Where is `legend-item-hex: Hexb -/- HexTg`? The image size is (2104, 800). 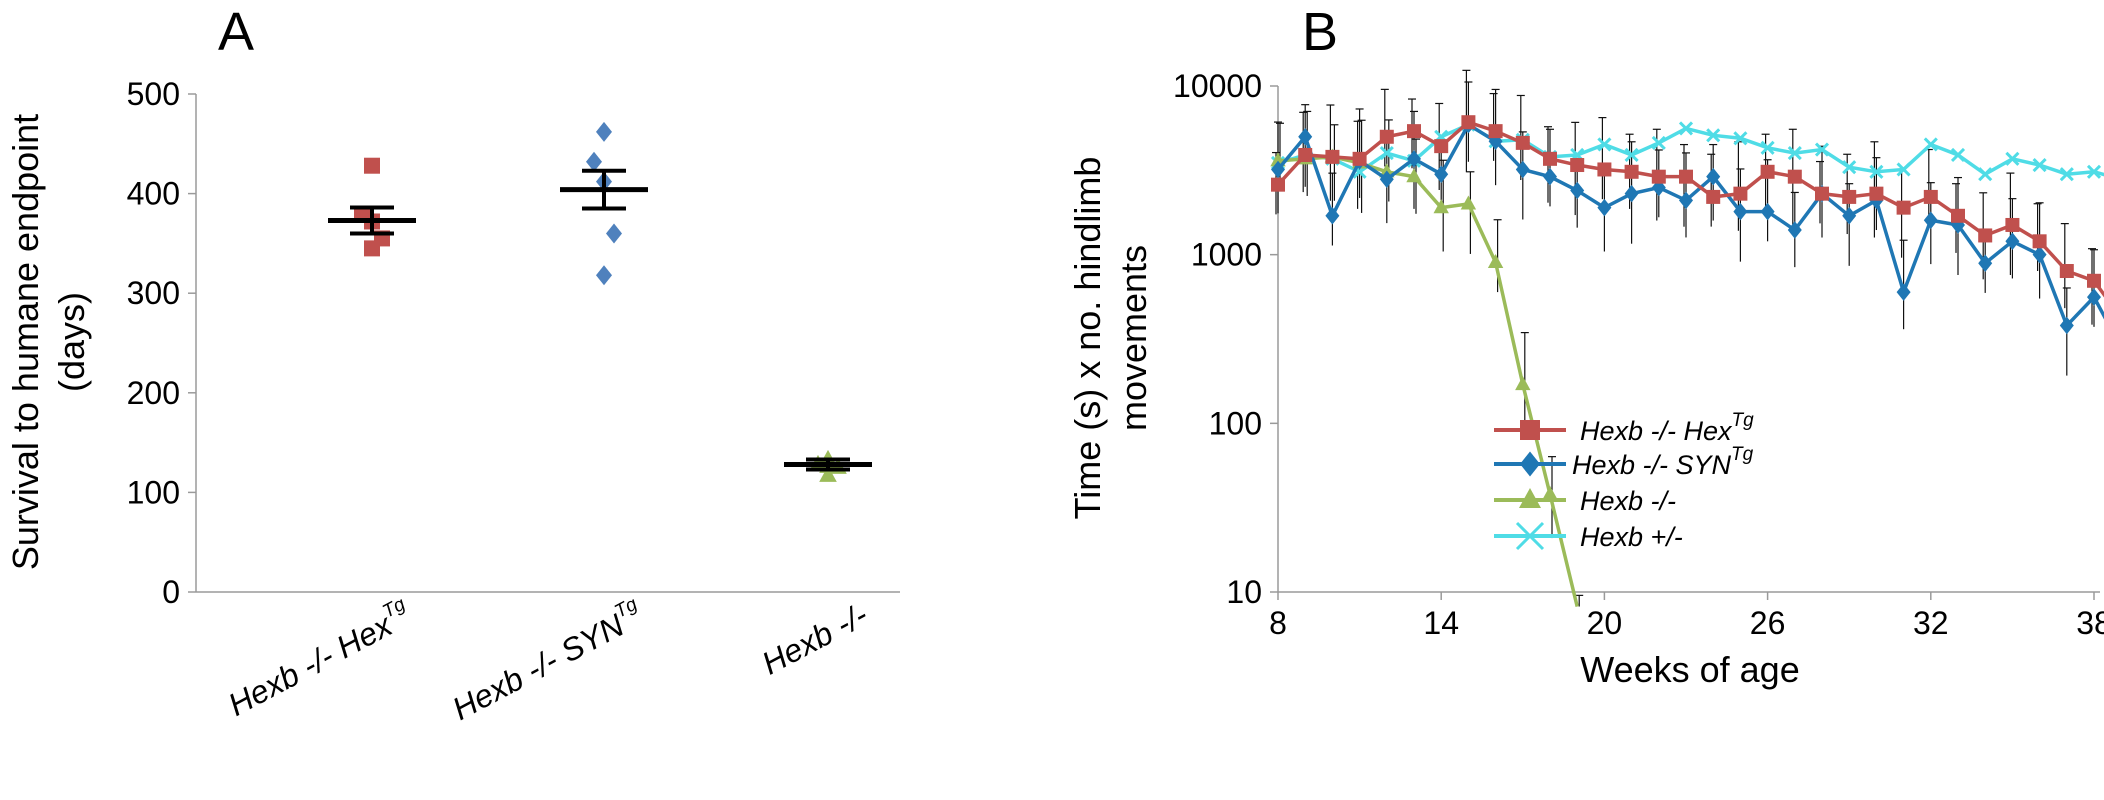
legend-item-hex: Hexb -/- HexTg is located at coordinates (1624, 428).